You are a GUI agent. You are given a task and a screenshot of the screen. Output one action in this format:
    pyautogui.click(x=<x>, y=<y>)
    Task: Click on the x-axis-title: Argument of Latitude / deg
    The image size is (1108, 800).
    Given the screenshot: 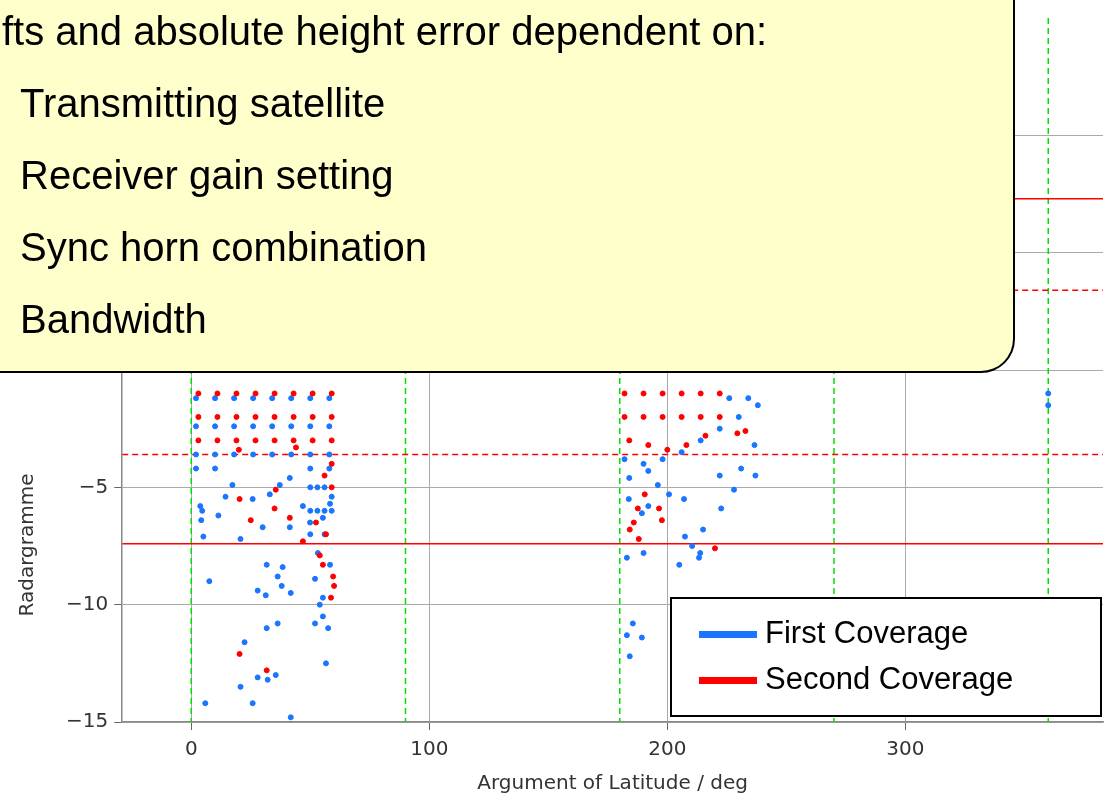 What is the action you would take?
    pyautogui.click(x=612, y=782)
    